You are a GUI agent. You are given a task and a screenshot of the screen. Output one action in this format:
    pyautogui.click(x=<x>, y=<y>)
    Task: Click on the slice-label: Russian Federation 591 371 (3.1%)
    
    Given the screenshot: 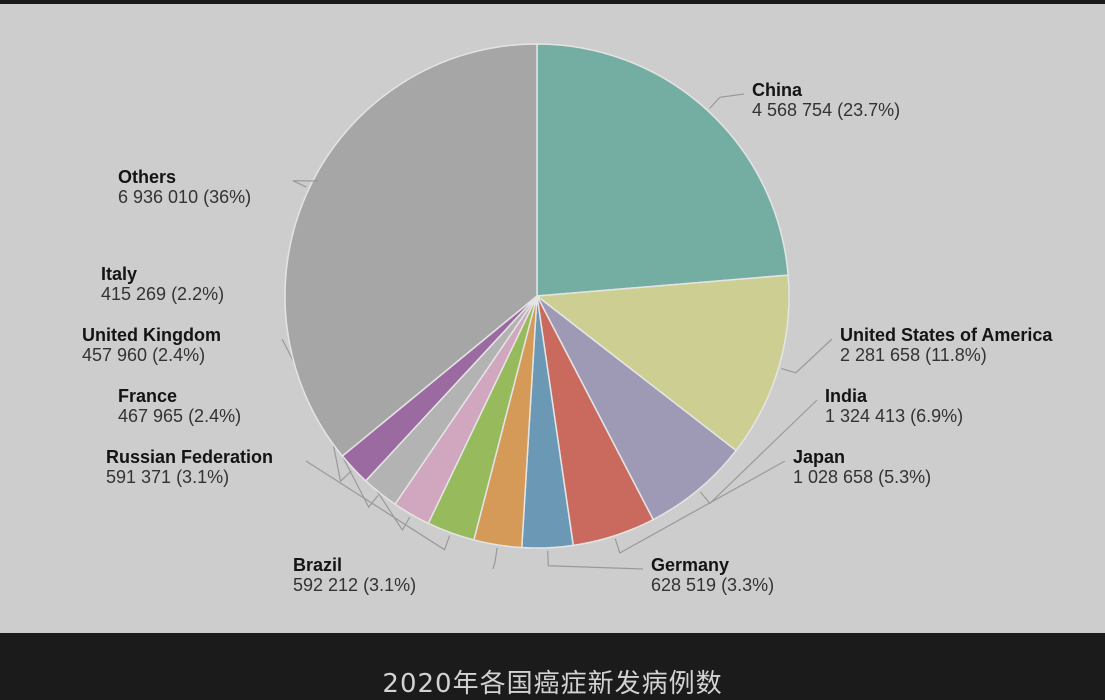 What is the action you would take?
    pyautogui.click(x=189, y=467)
    